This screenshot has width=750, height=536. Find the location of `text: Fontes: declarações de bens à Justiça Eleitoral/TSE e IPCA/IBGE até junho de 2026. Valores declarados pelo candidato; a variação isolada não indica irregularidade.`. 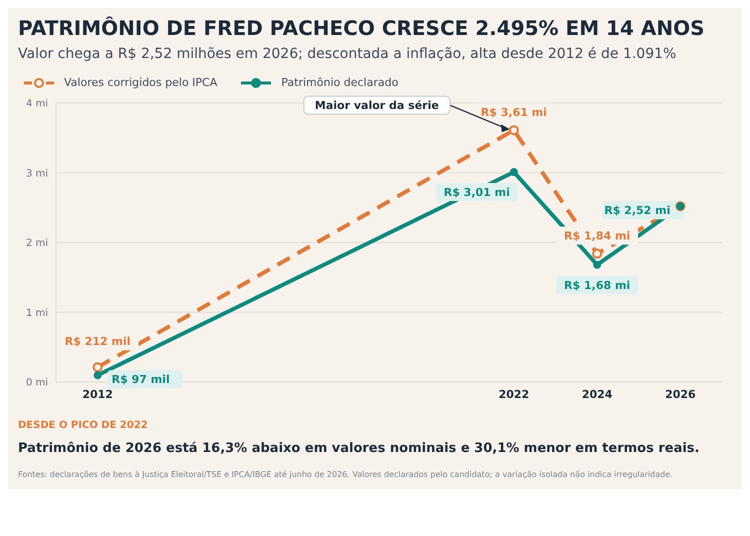

text: Fontes: declarações de bens à Justiça Eleitoral/TSE e IPCA/IBGE até junho de 2026. Valores declarados pelo candidato; a variação isolada não indica irregularidade. is located at coordinates (346, 474).